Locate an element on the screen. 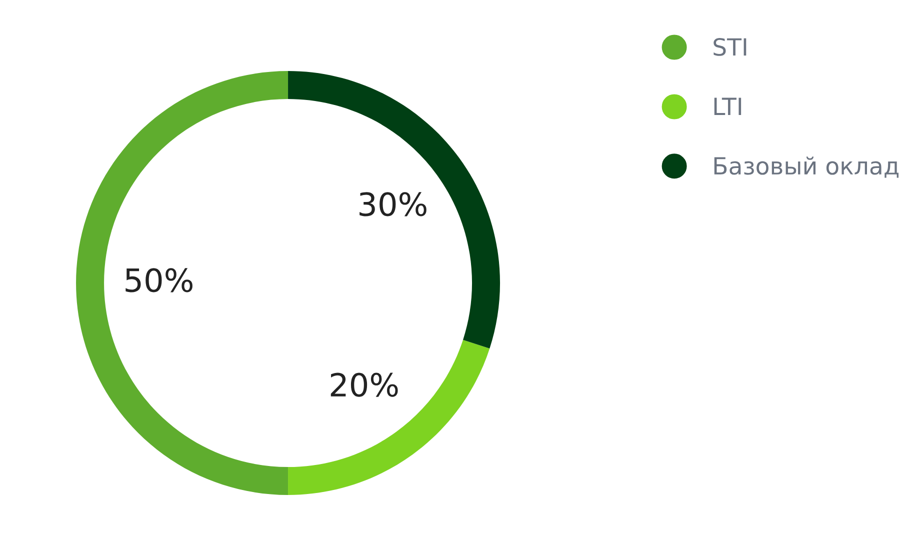 Image resolution: width=921 pixels, height=545 pixels. legend-label: STI is located at coordinates (730, 47).